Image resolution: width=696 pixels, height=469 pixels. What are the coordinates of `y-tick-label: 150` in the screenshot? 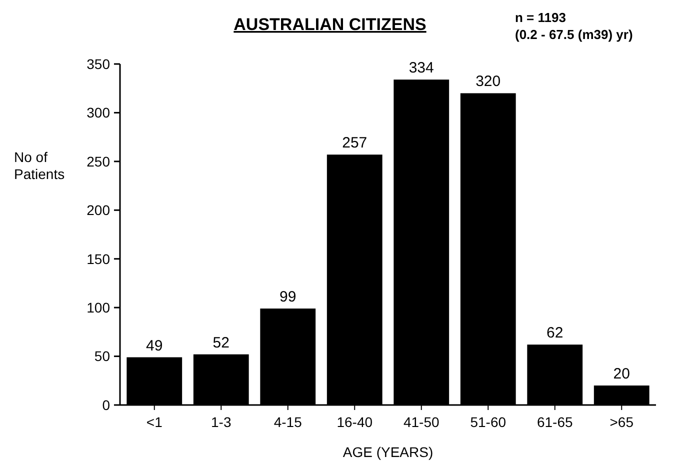 It's located at (98, 258).